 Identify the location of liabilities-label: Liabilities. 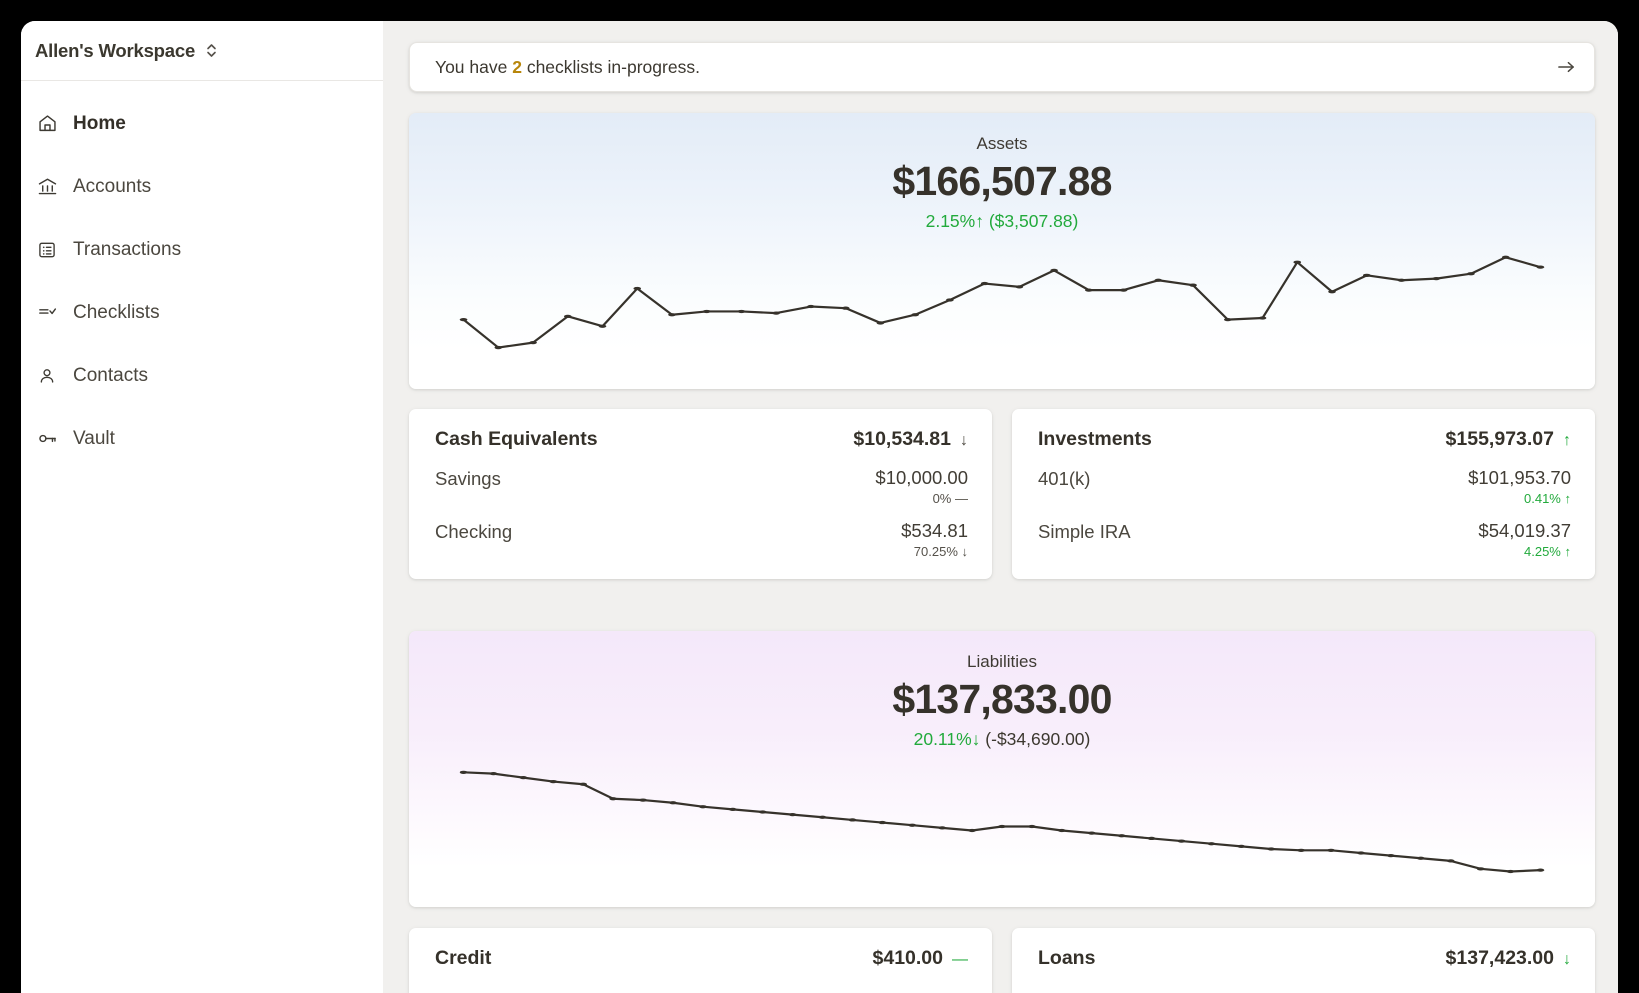
(1002, 661).